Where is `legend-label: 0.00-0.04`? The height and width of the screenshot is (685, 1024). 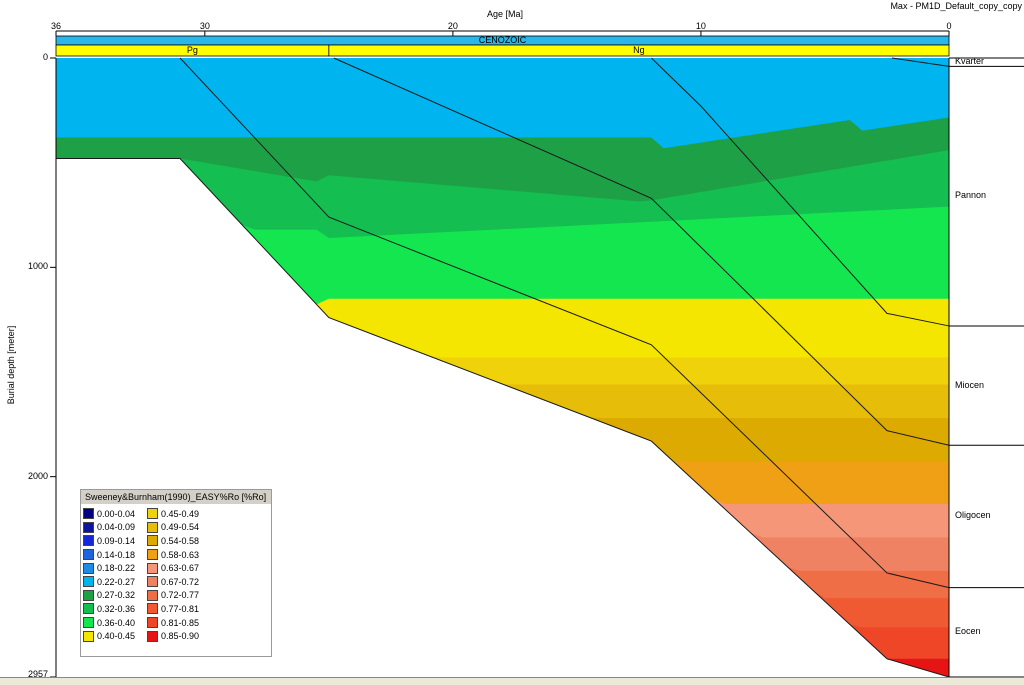 legend-label: 0.00-0.04 is located at coordinates (116, 513).